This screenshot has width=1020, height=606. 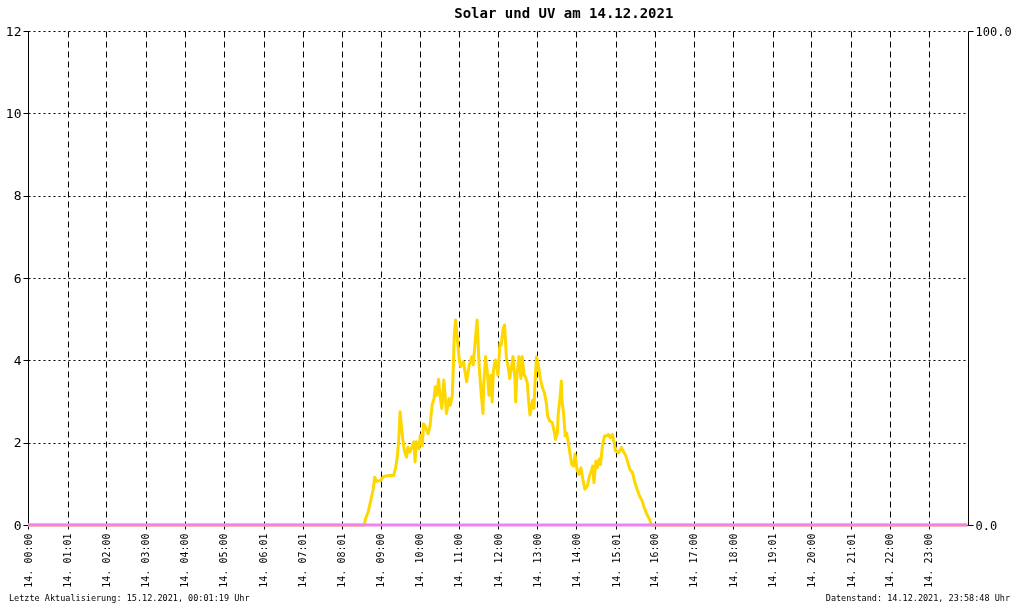 What do you see at coordinates (890, 560) in the screenshot?
I see `x-tick-label: 14. 22:00` at bounding box center [890, 560].